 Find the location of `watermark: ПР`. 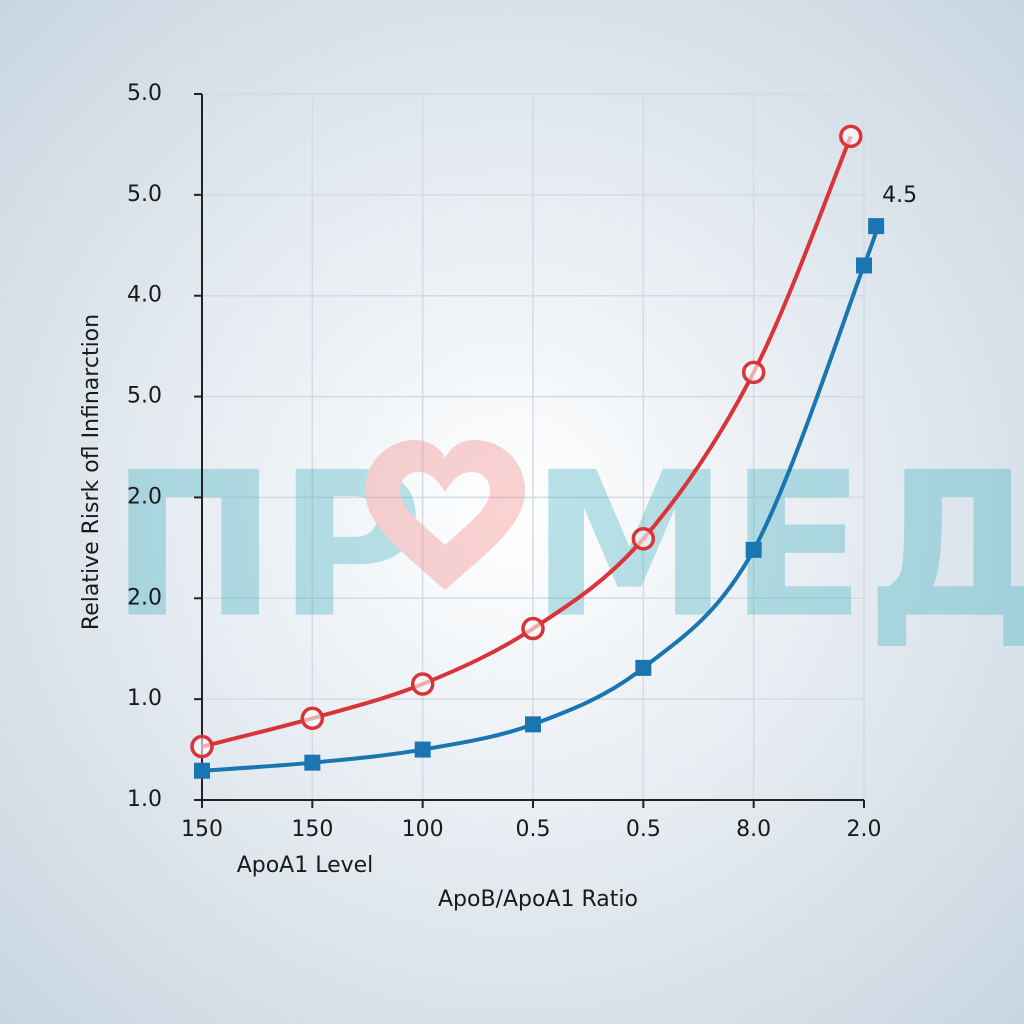

watermark: ПР is located at coordinates (267, 546).